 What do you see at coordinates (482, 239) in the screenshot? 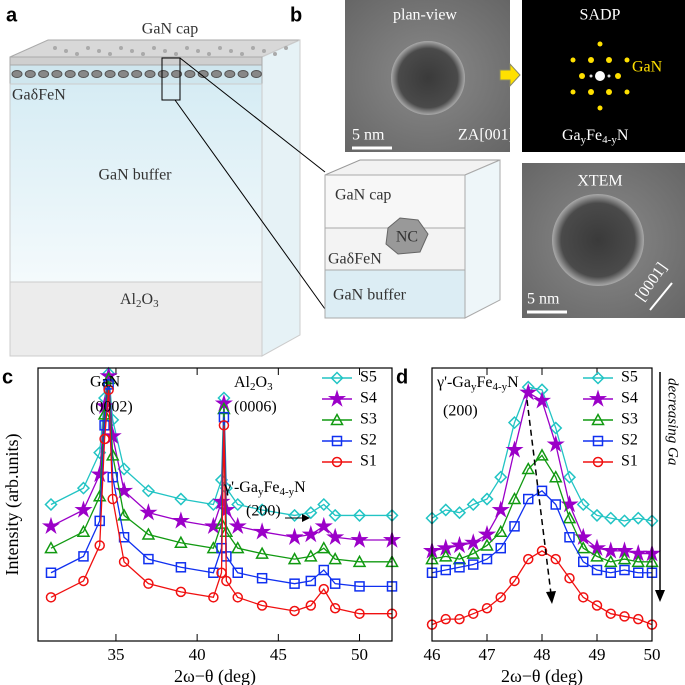
I see `block-side` at bounding box center [482, 239].